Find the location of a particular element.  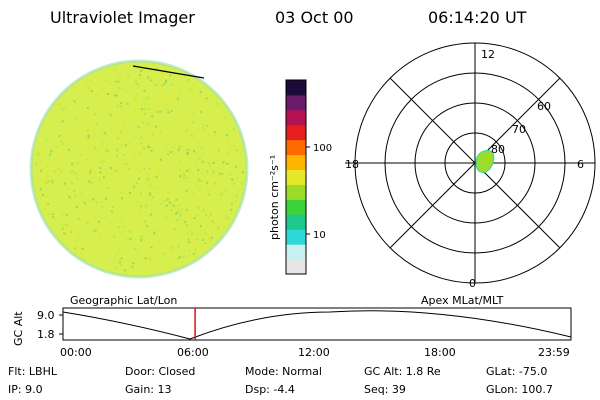

polar-label-6: 6 is located at coordinates (580, 164).